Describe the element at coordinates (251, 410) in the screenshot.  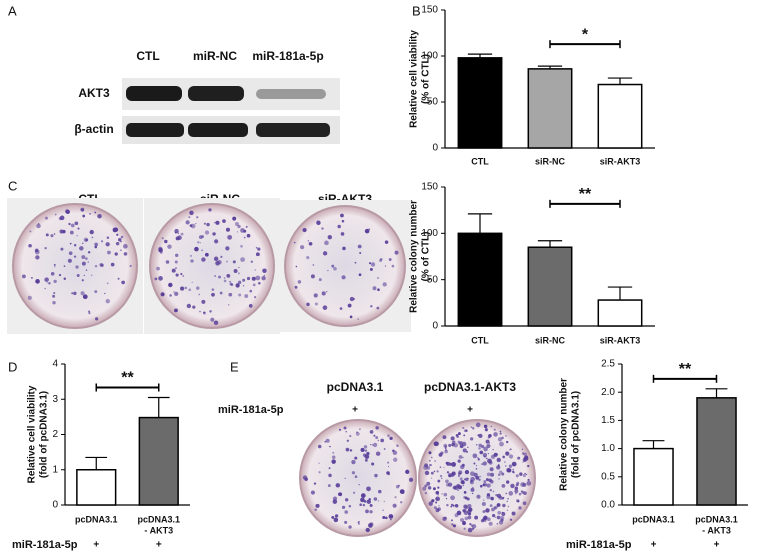
I see `treatment-label: miR-181a-5p` at that location.